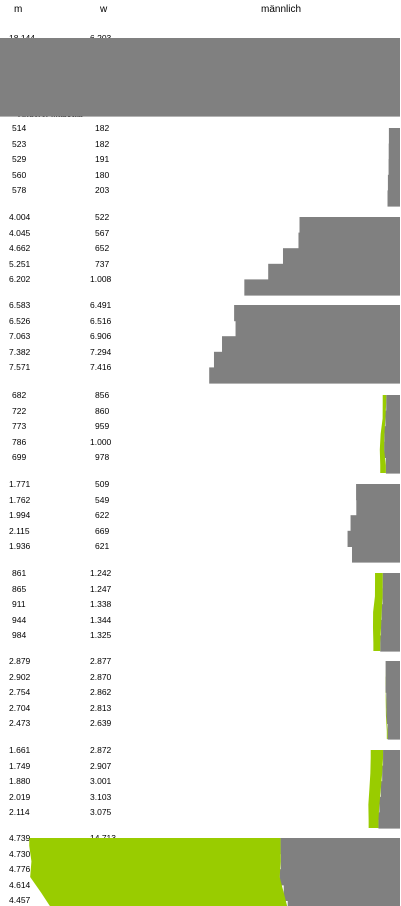  I want to click on label-w: 2.870, so click(101, 676).